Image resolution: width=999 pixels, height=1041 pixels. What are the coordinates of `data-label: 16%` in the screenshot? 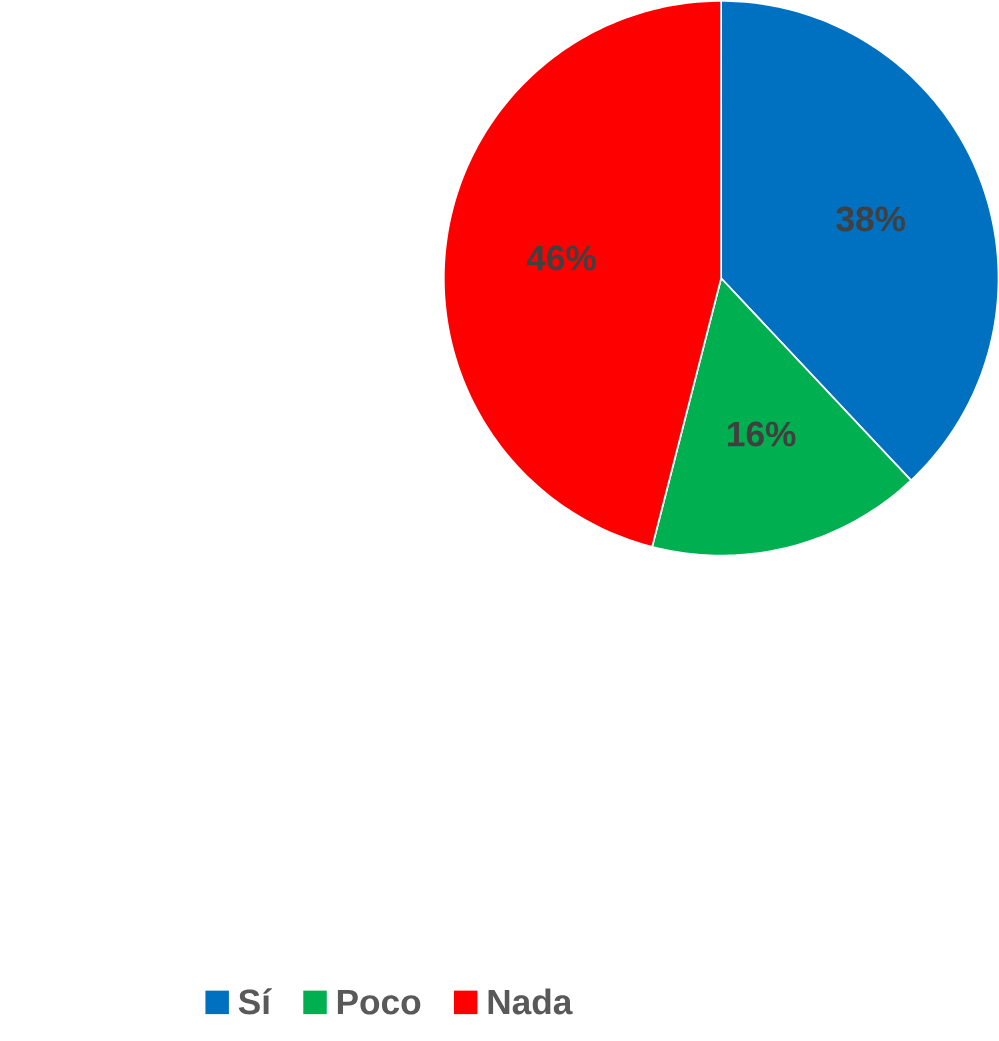 It's located at (761, 434).